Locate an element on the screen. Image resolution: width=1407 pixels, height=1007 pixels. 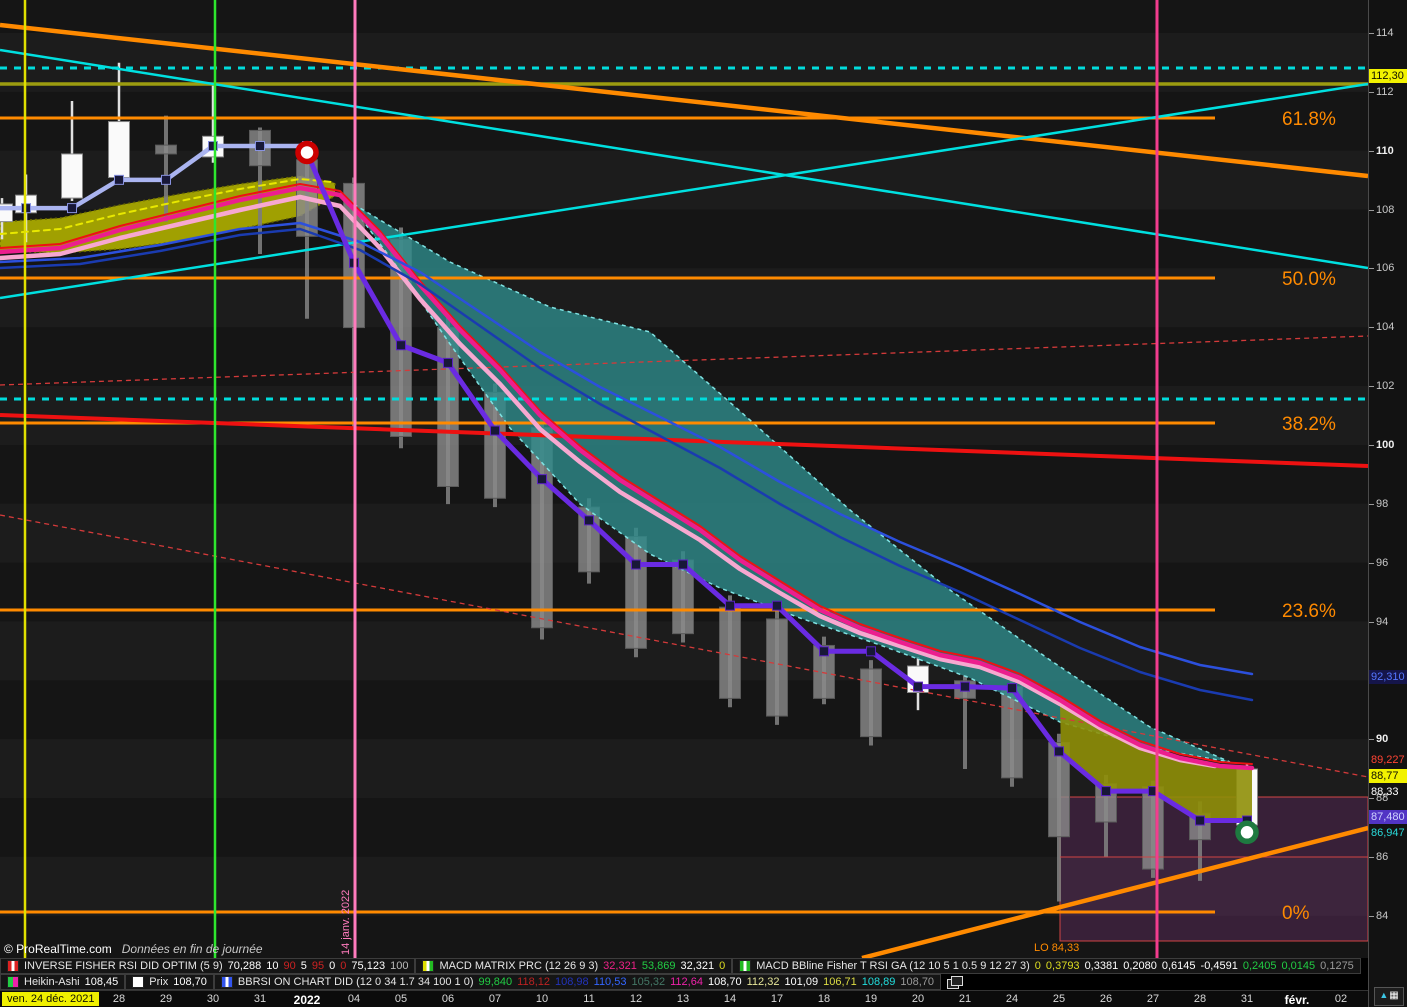
indicator-value: 0,3793 is located at coordinates (1062, 966).